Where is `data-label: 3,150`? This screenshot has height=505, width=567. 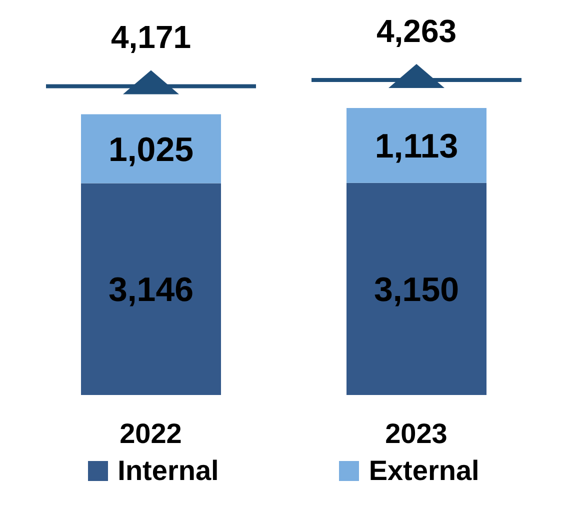
data-label: 3,150 is located at coordinates (417, 290).